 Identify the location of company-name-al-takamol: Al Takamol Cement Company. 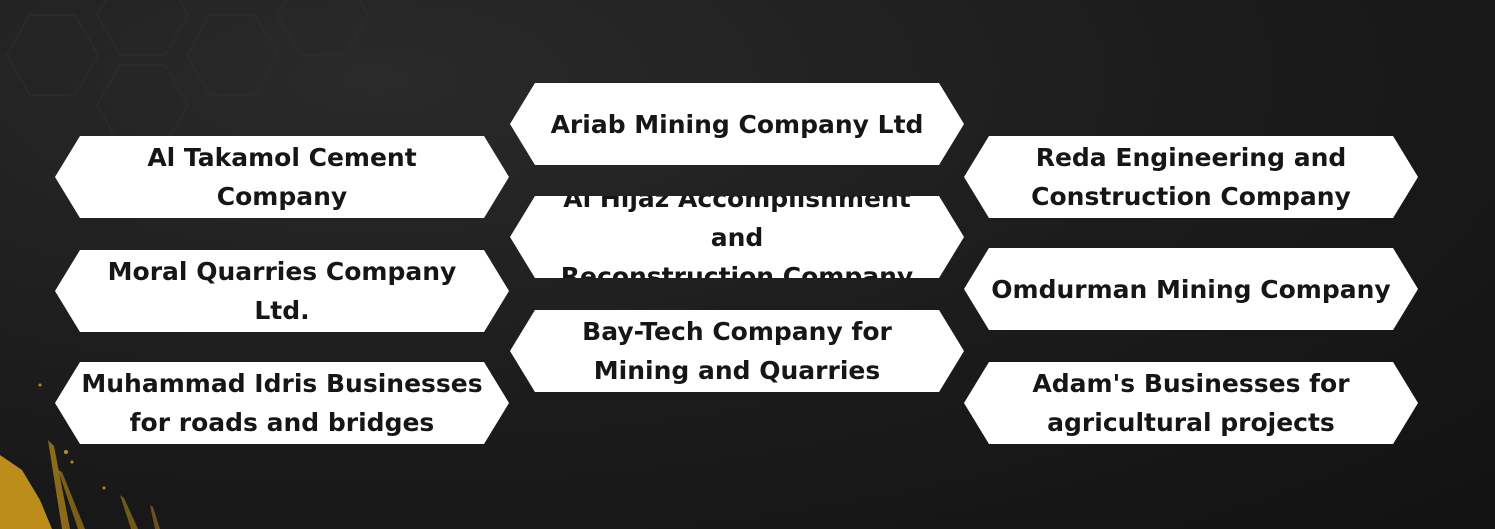
(282, 177).